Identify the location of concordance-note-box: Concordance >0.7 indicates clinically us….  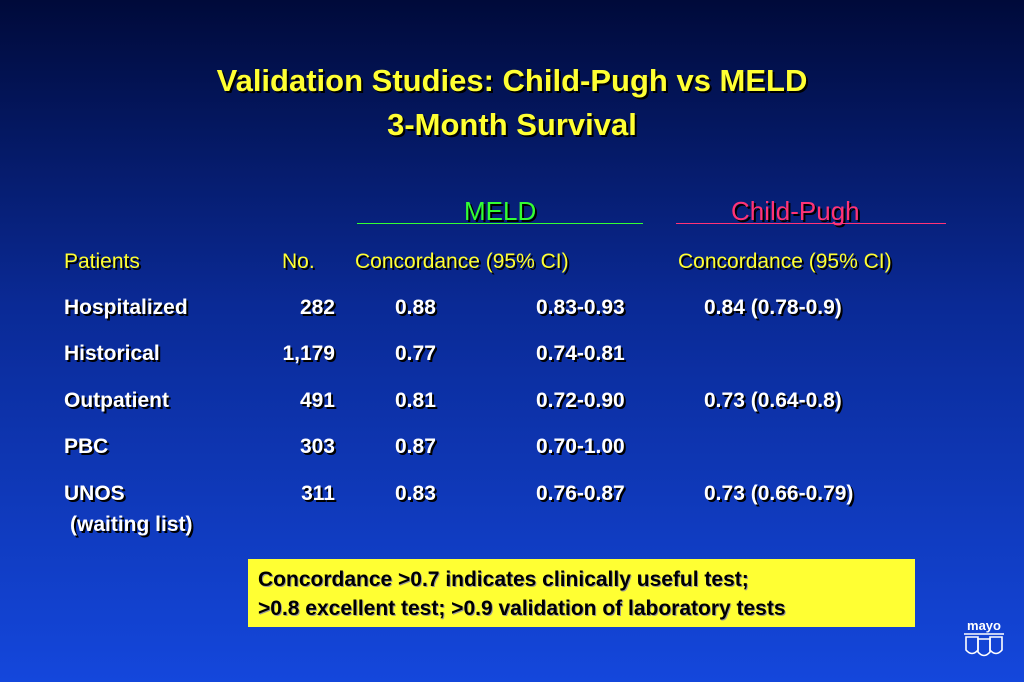
(581, 593).